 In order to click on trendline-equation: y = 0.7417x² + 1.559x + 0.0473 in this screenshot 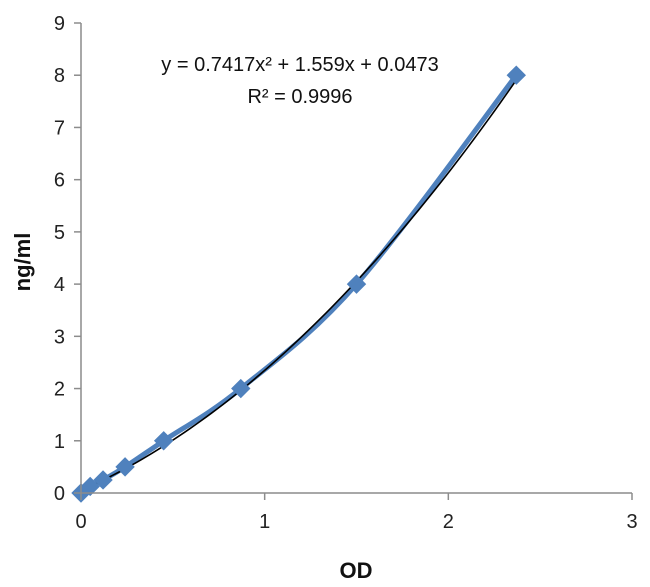, I will do `click(299, 65)`.